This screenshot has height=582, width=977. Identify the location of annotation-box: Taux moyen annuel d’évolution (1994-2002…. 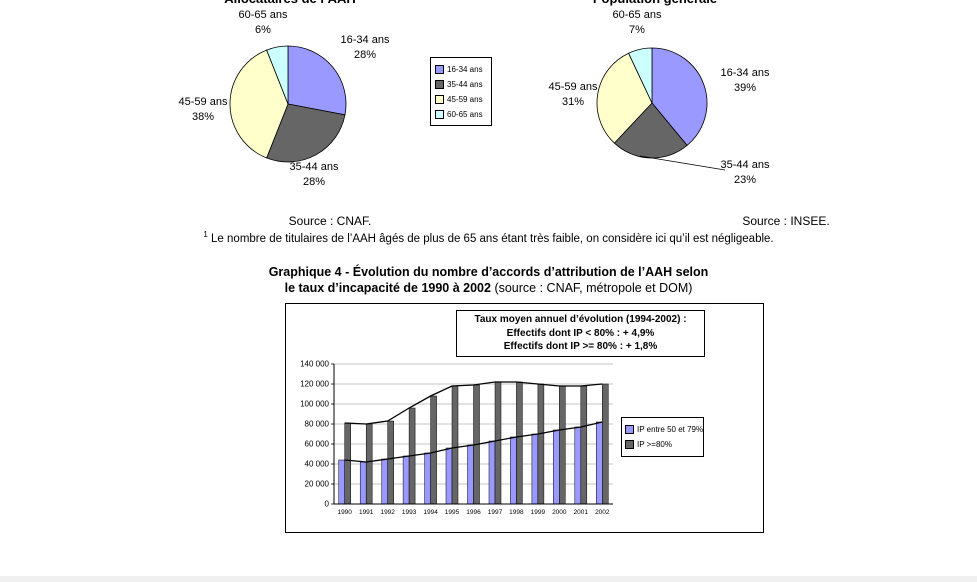
(580, 333).